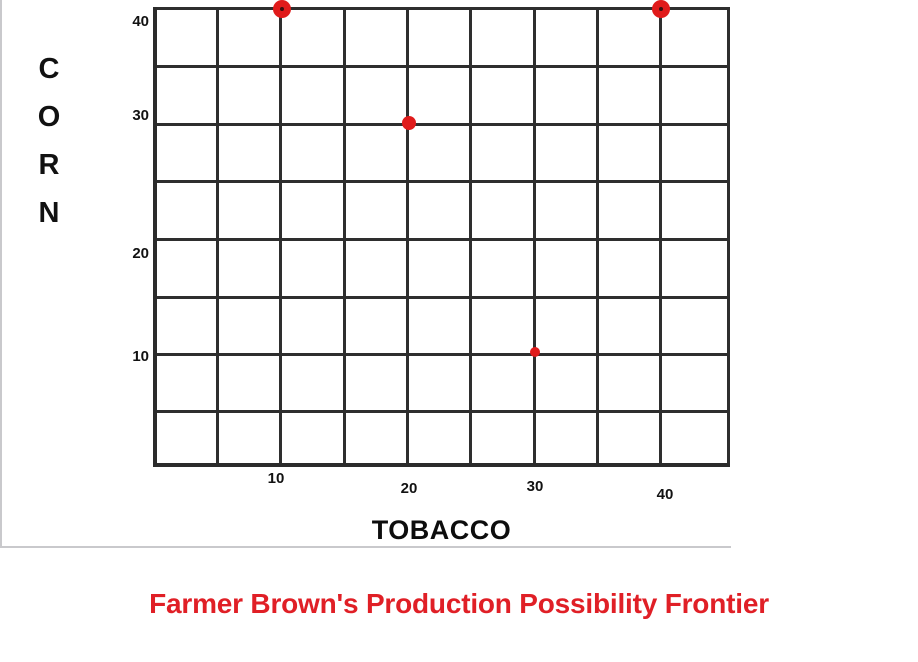 Image resolution: width=918 pixels, height=662 pixels. What do you see at coordinates (441, 465) in the screenshot?
I see `x-axis-line` at bounding box center [441, 465].